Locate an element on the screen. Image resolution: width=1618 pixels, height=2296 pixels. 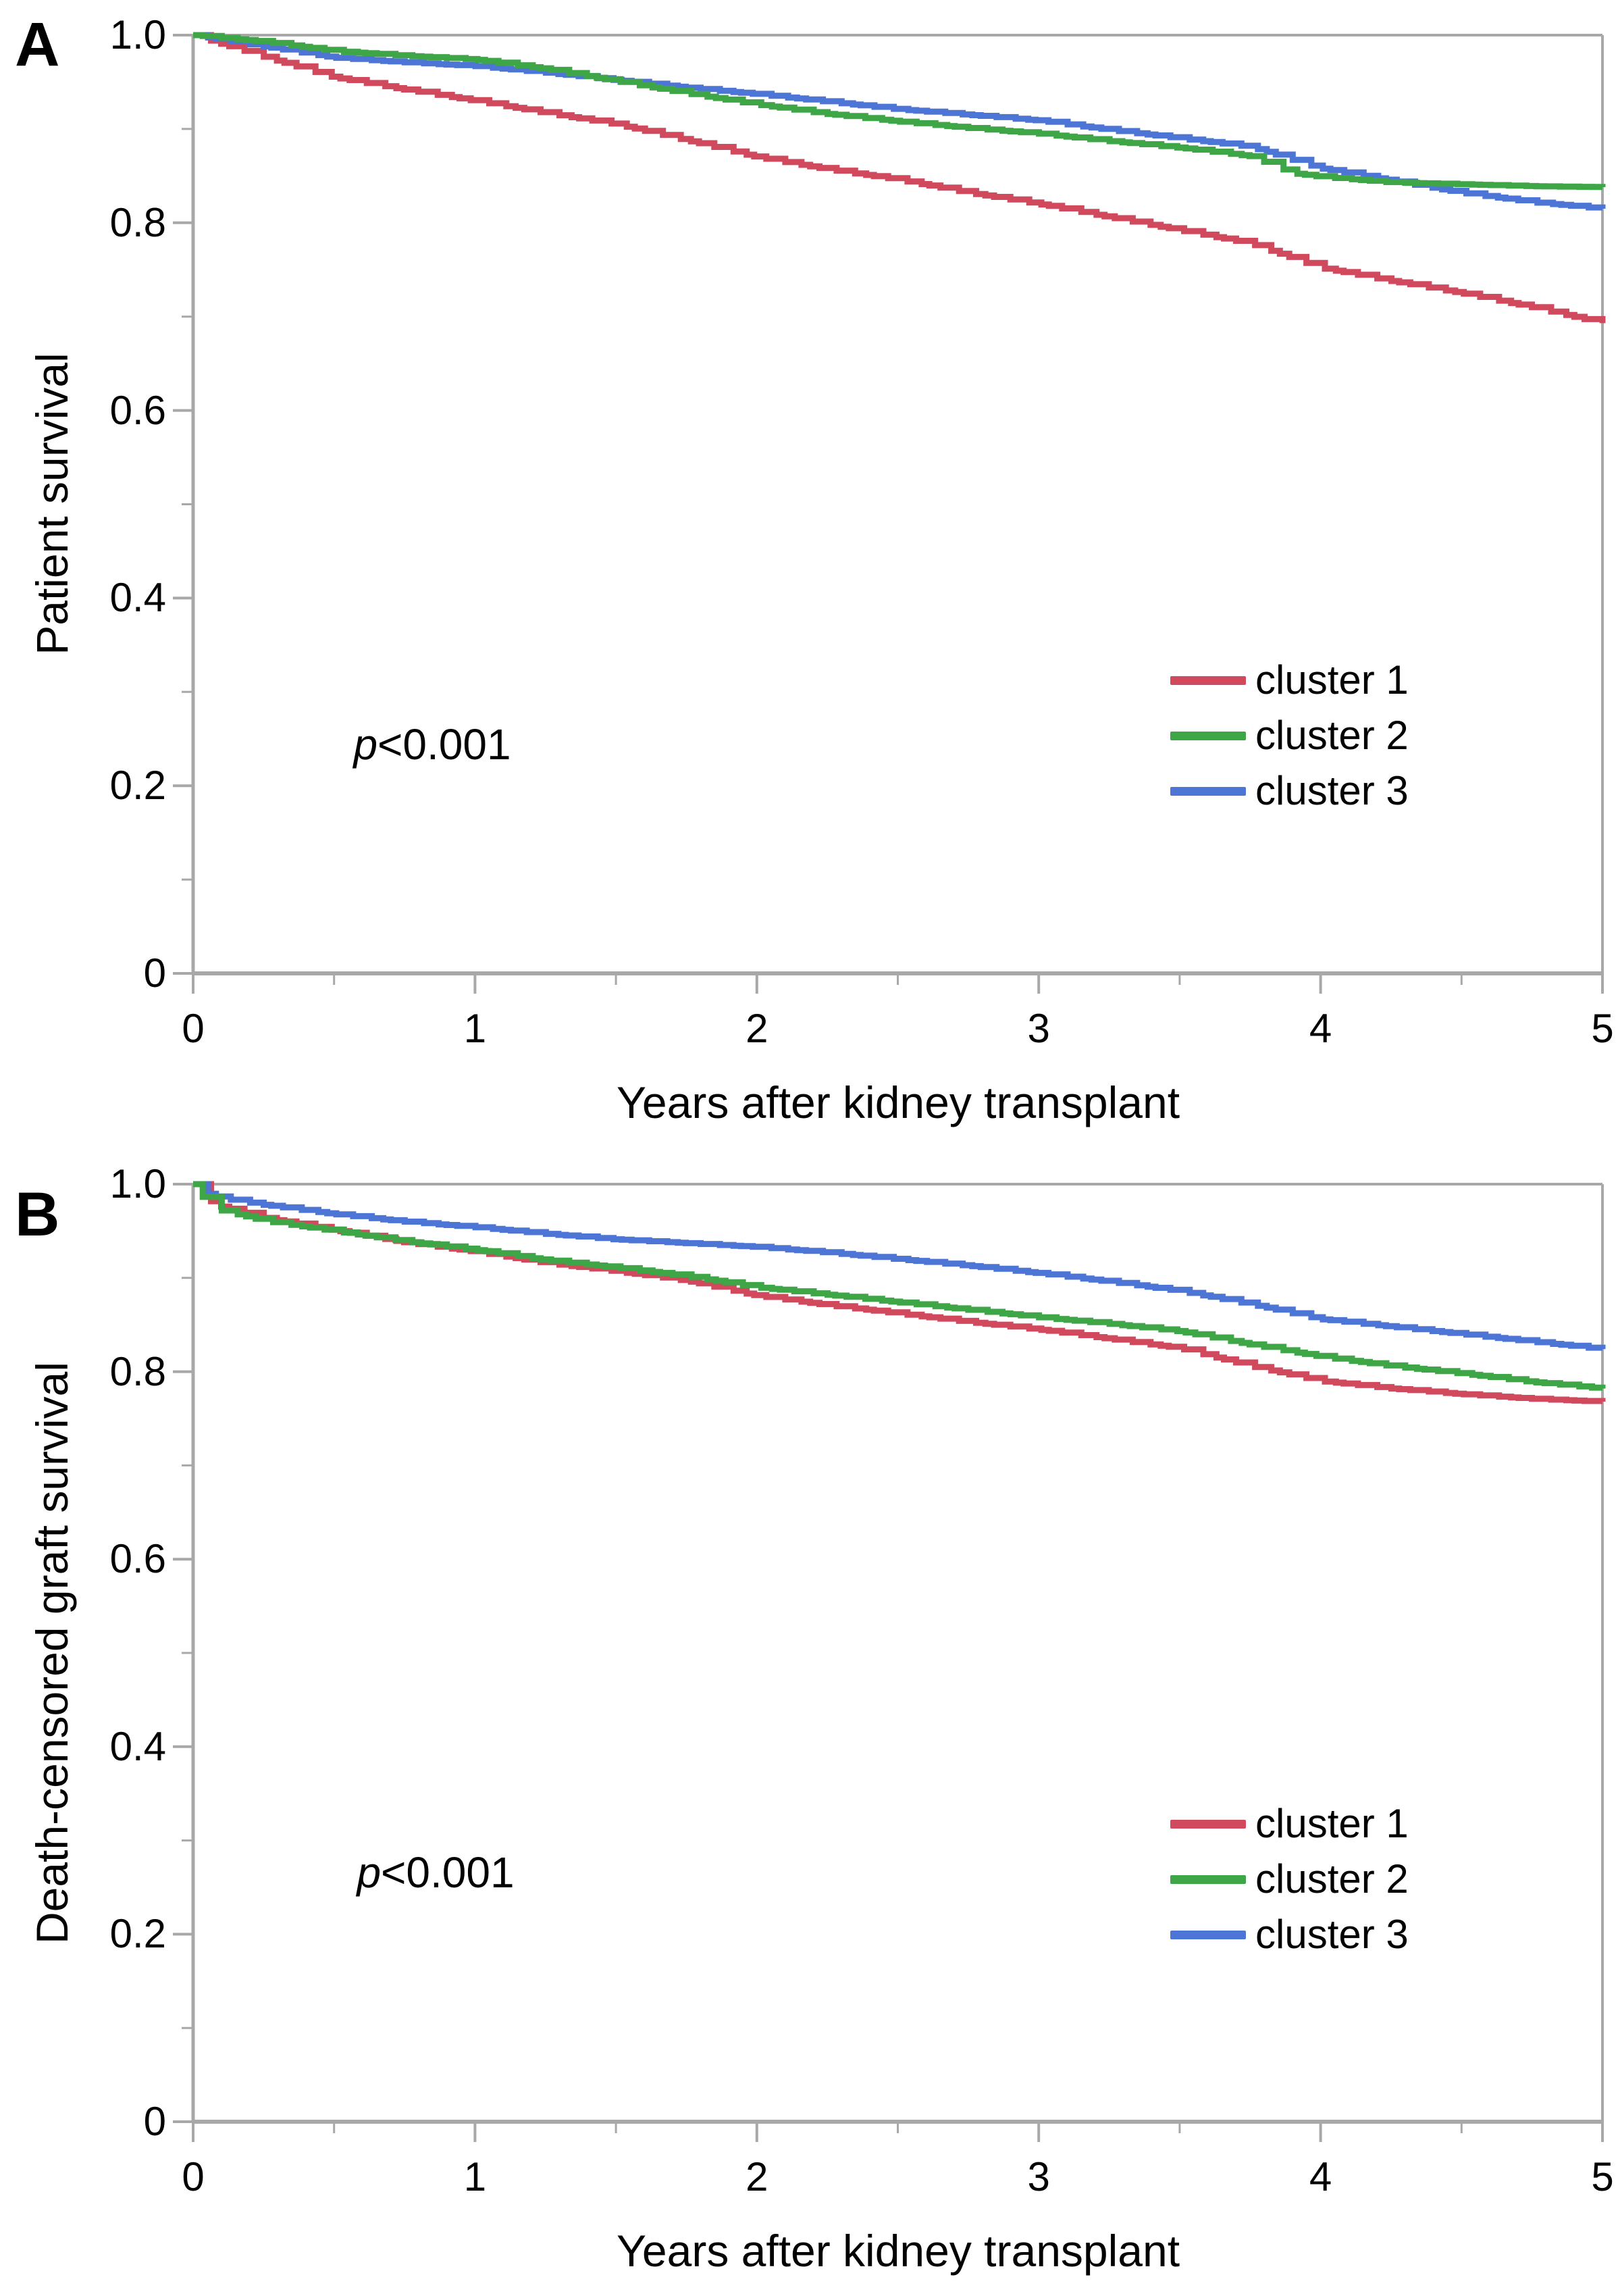
survival-curve-cluster-1-panel-B is located at coordinates (899, 1292).